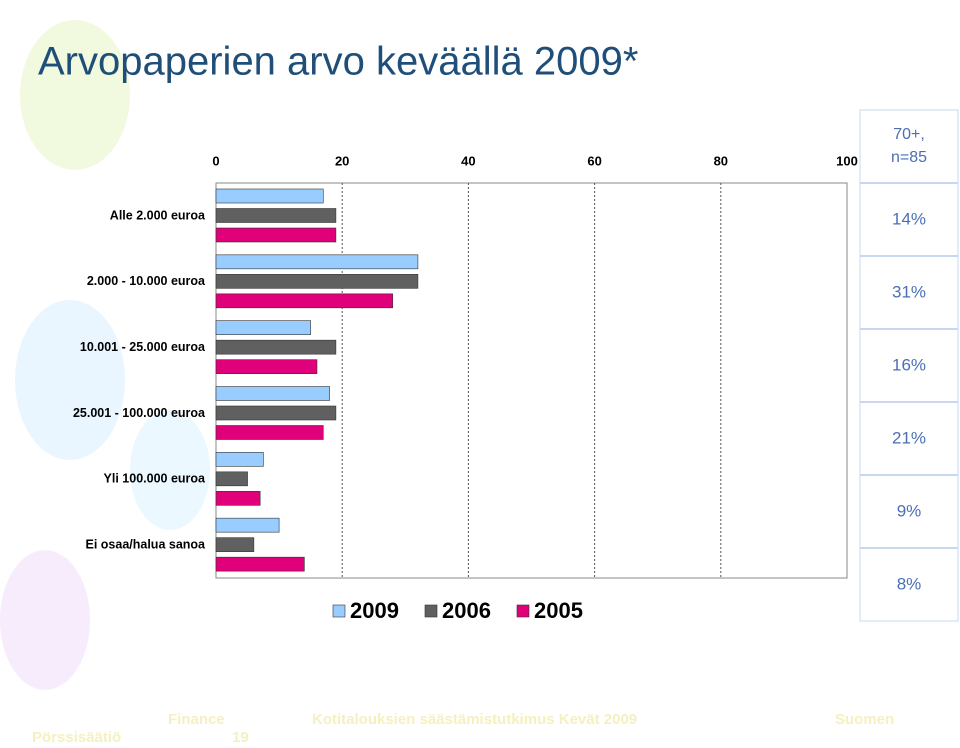  I want to click on table-header: n=85, so click(909, 157).